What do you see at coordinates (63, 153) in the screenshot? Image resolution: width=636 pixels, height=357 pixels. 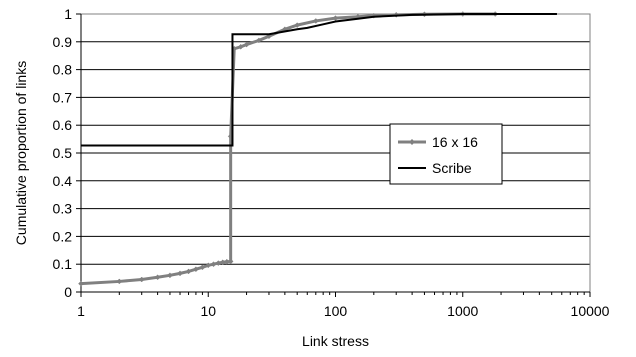 I see `y-tick-label: 0.5` at bounding box center [63, 153].